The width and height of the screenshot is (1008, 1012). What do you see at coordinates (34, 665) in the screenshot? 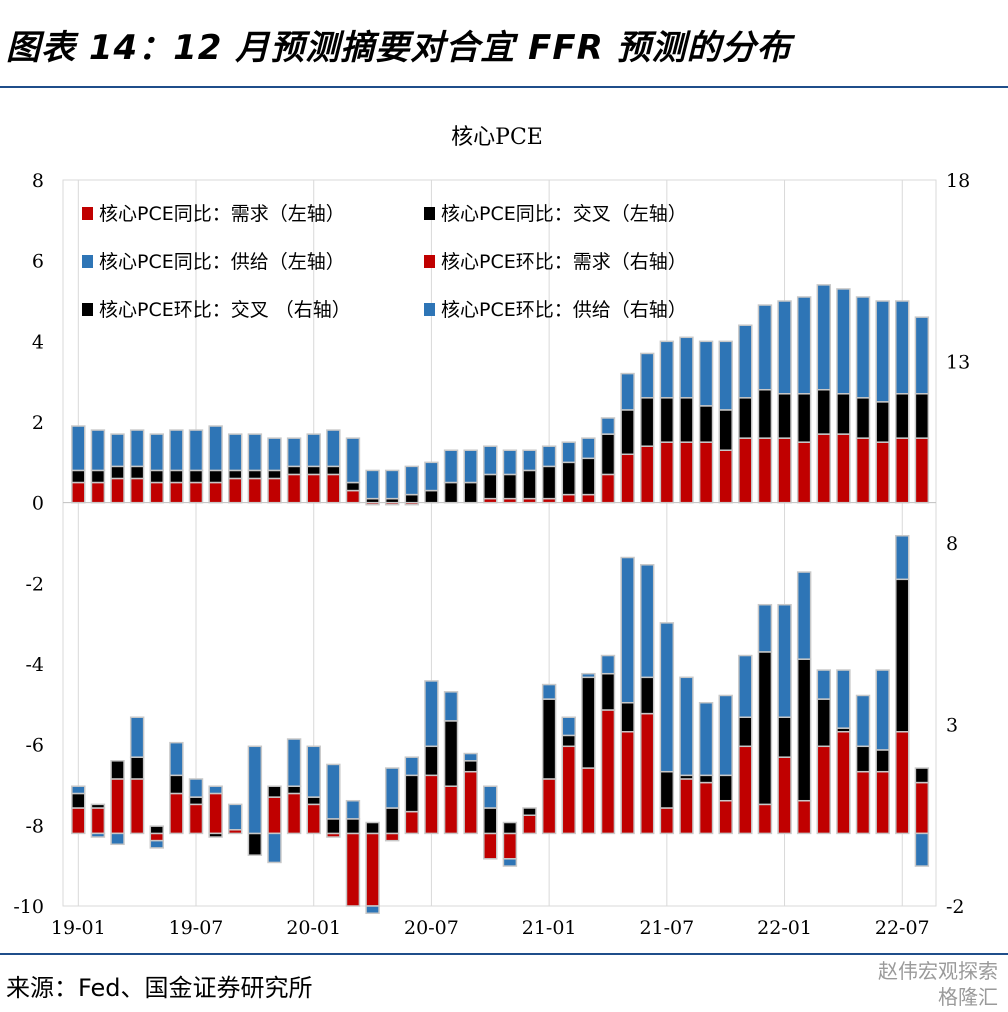
I see `left-tick-label: -4` at bounding box center [34, 665].